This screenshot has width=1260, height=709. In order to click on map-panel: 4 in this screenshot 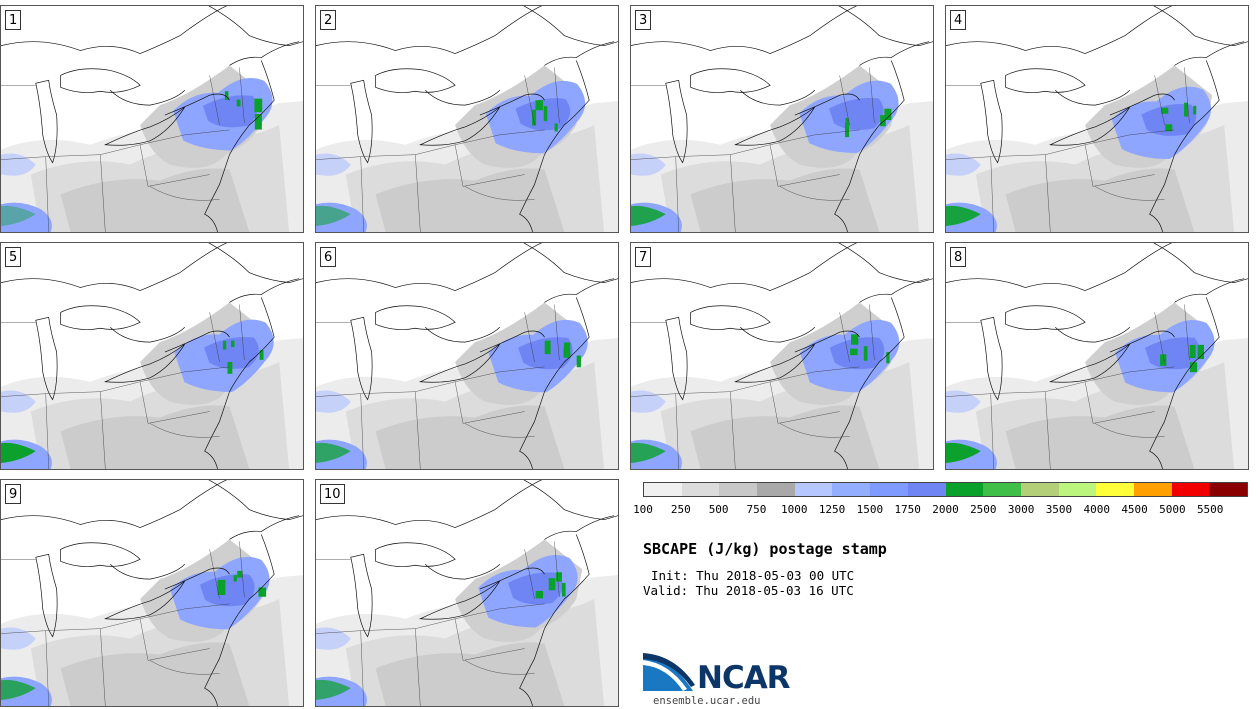, I will do `click(1097, 119)`.